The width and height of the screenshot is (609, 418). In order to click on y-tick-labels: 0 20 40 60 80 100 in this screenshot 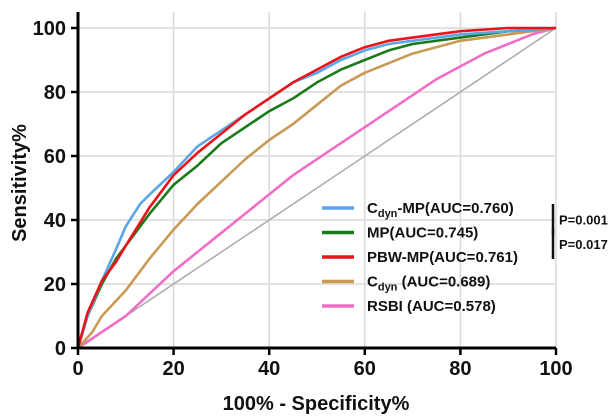, I will do `click(49, 189)`.